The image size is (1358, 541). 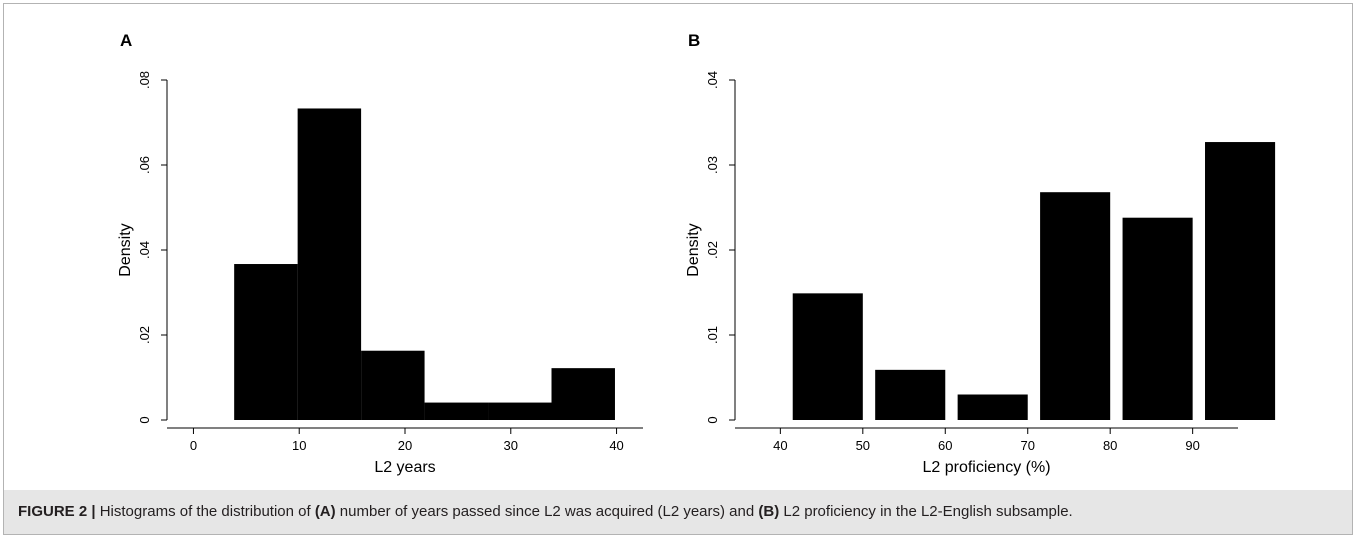 I want to click on x-tick-label: 30, so click(x=511, y=445).